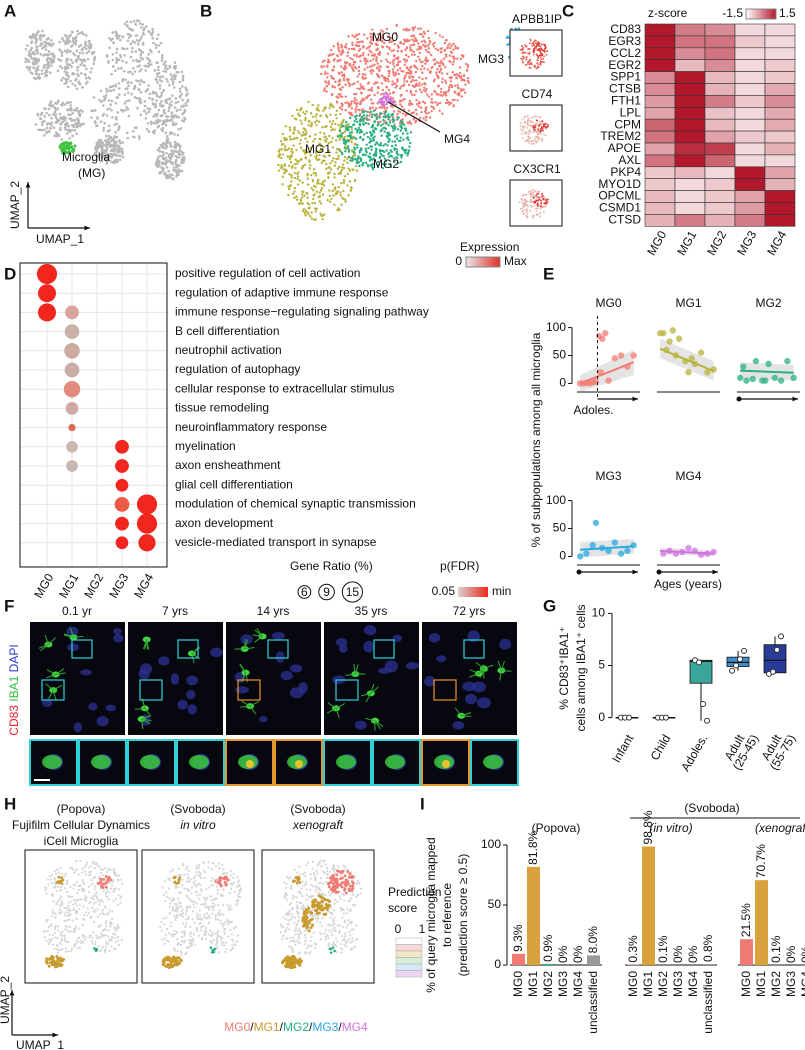  Describe the element at coordinates (296, 668) in the screenshot. I see `nucleus` at that location.